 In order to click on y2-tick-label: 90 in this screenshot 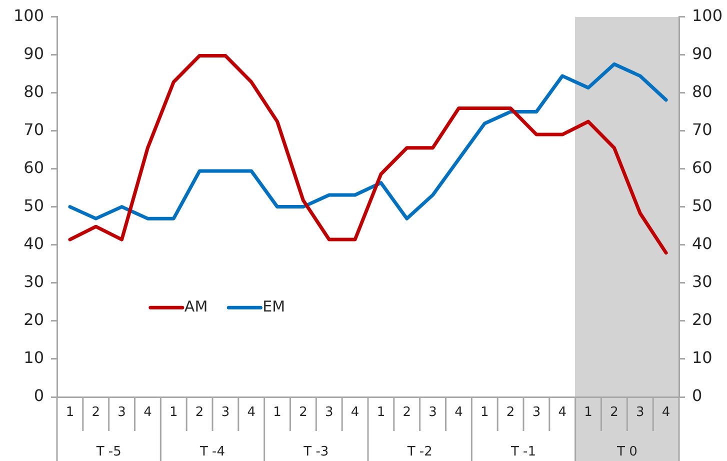, I will do `click(702, 53)`.